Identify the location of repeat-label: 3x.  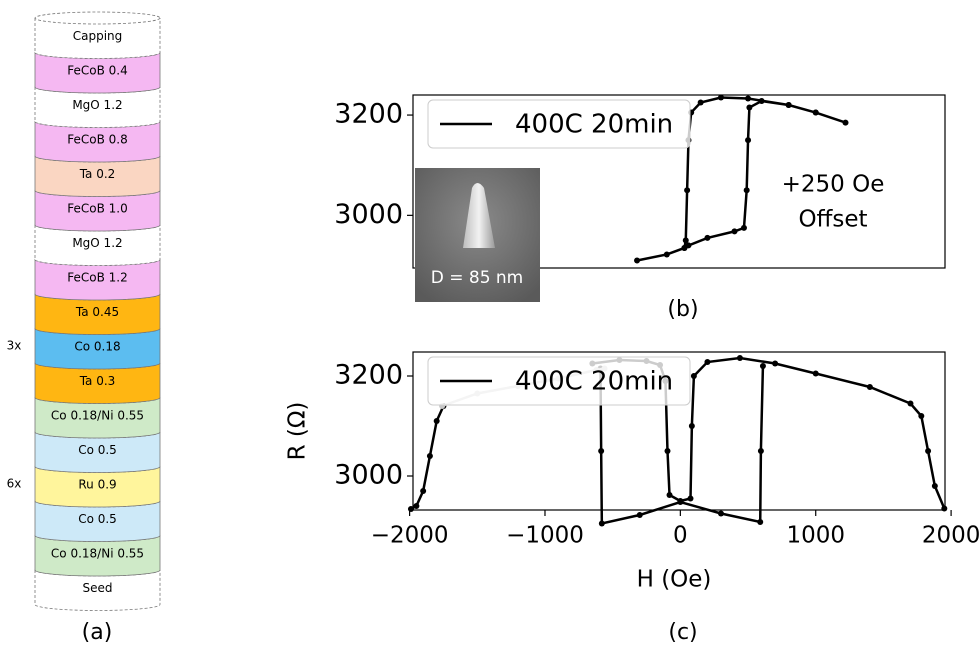
(14, 345).